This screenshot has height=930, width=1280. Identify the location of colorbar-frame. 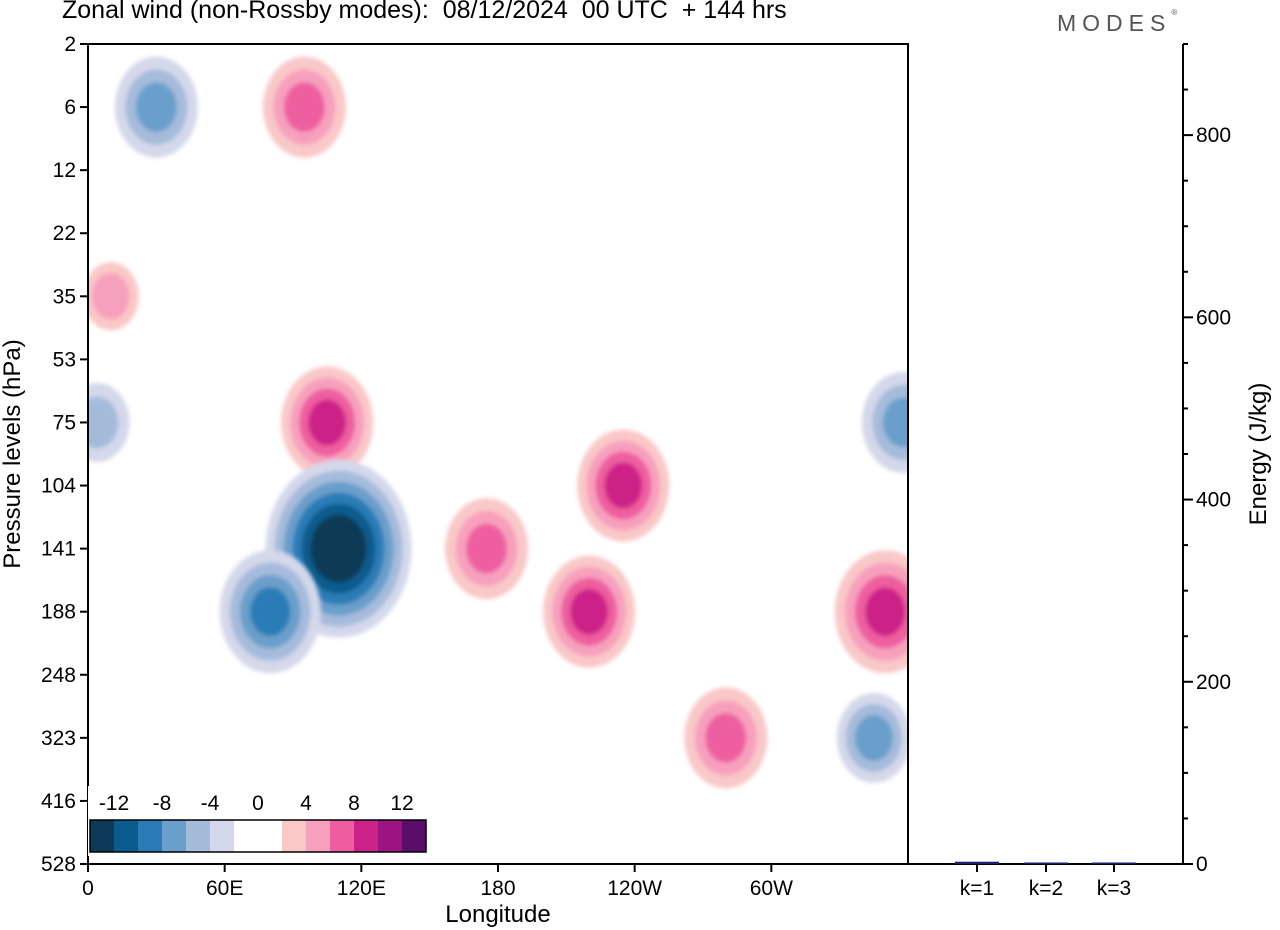
(258, 836).